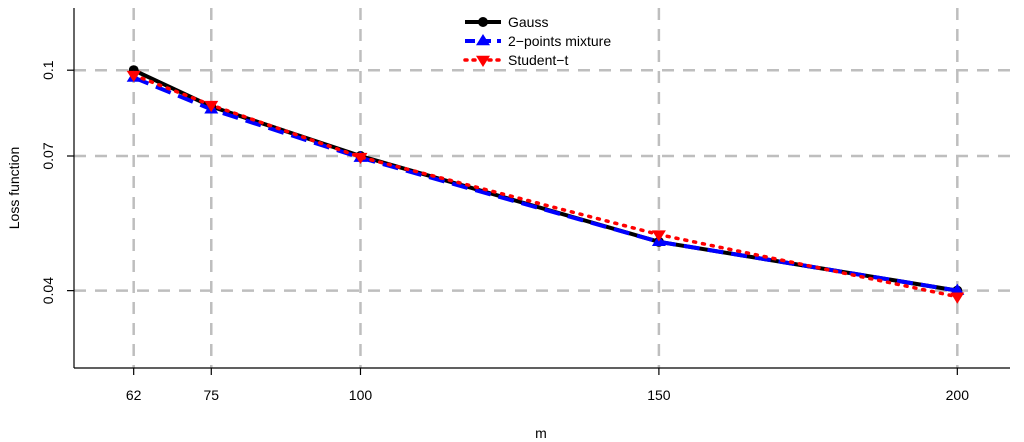 This screenshot has height=442, width=1024. I want to click on legend: Gauss 2−points mixture Student−t, so click(537, 41).